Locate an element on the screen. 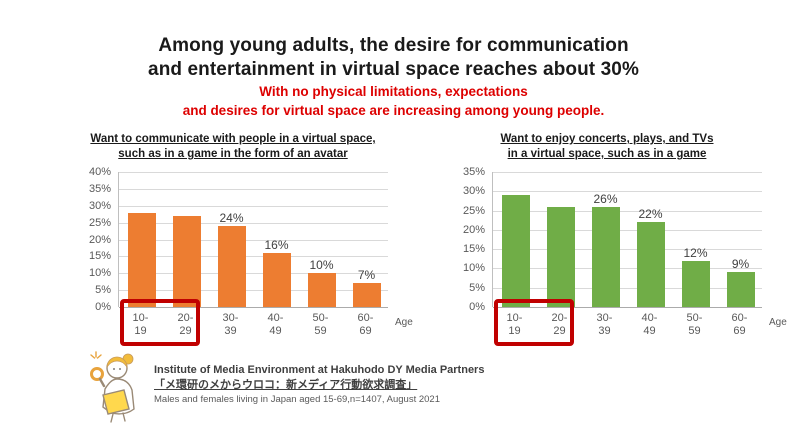 The image size is (787, 435). y-axis: 0% 5% 10% 15% 20% 25% 30% 35% is located at coordinates (472, 239).